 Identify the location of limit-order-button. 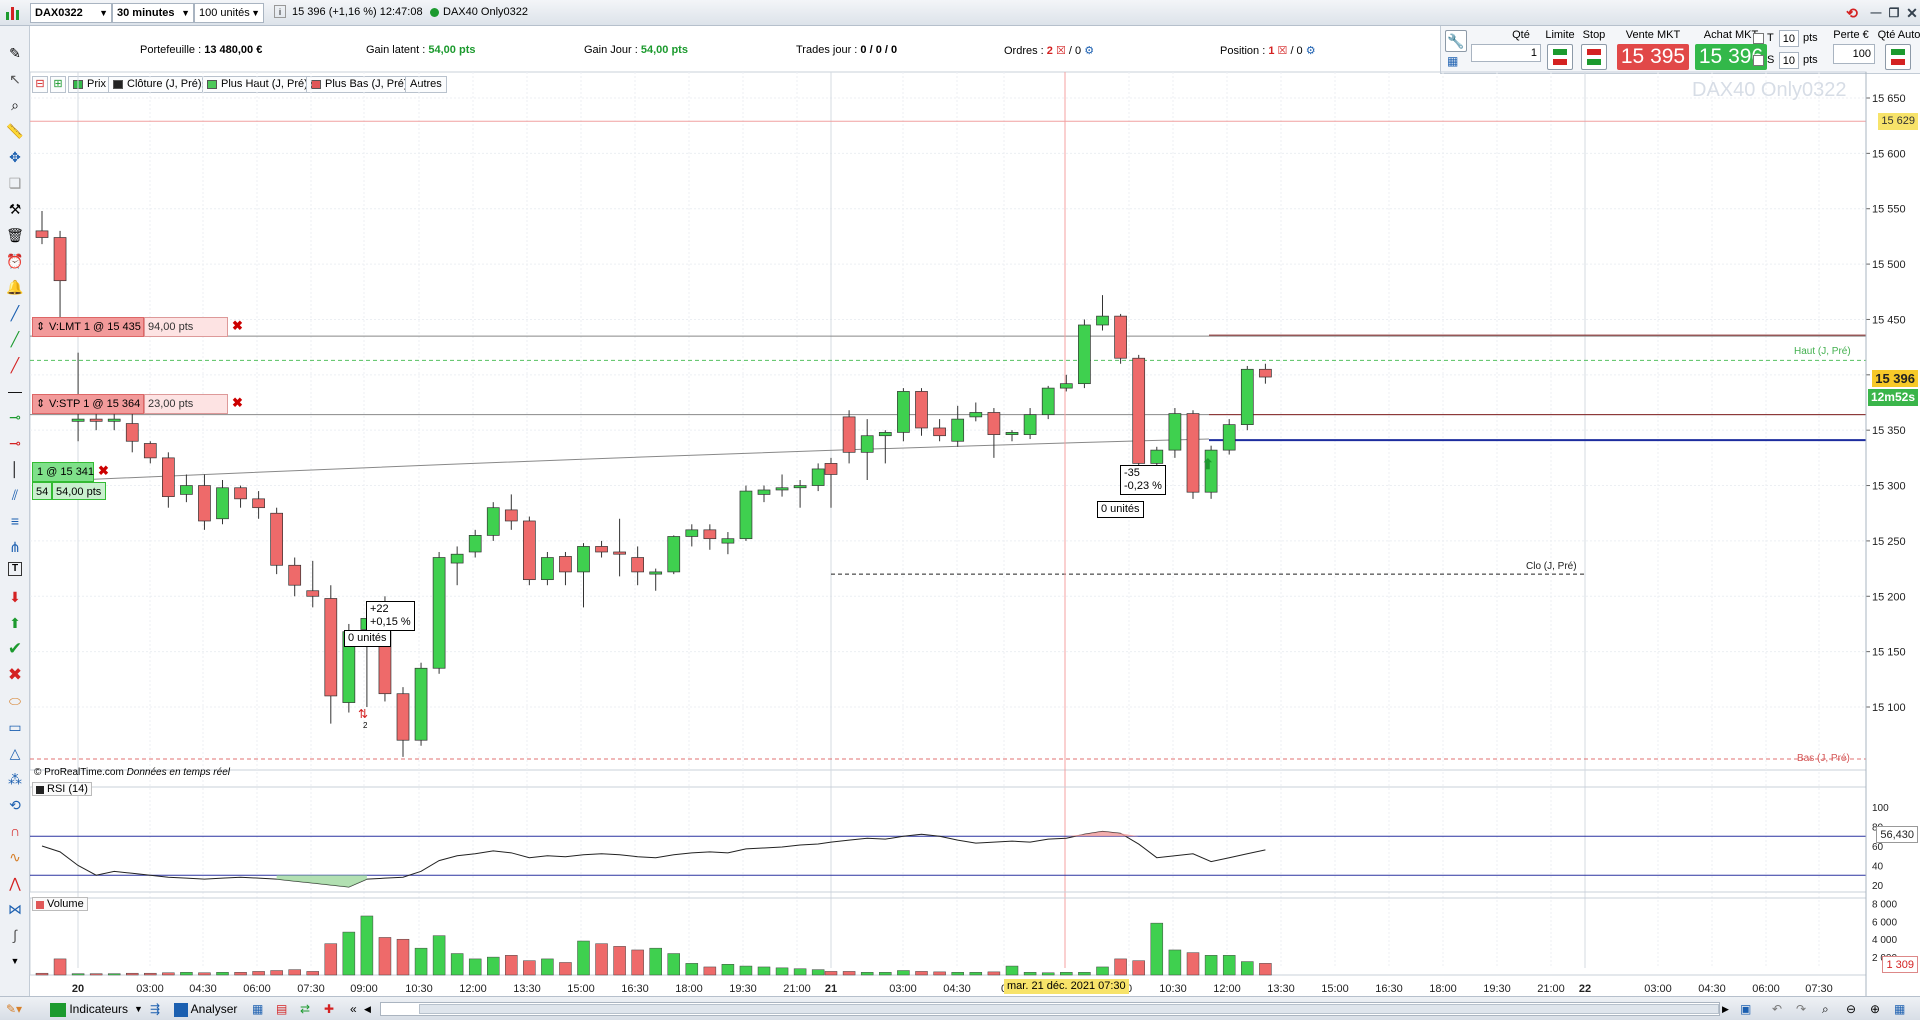
(1560, 57).